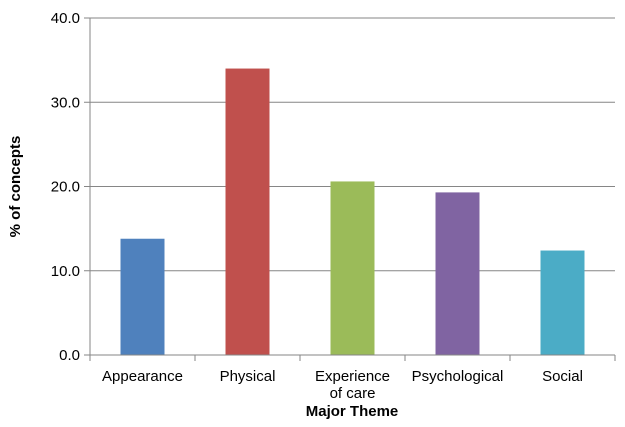 The height and width of the screenshot is (427, 625). I want to click on x-tick-label: Psychological, so click(458, 376).